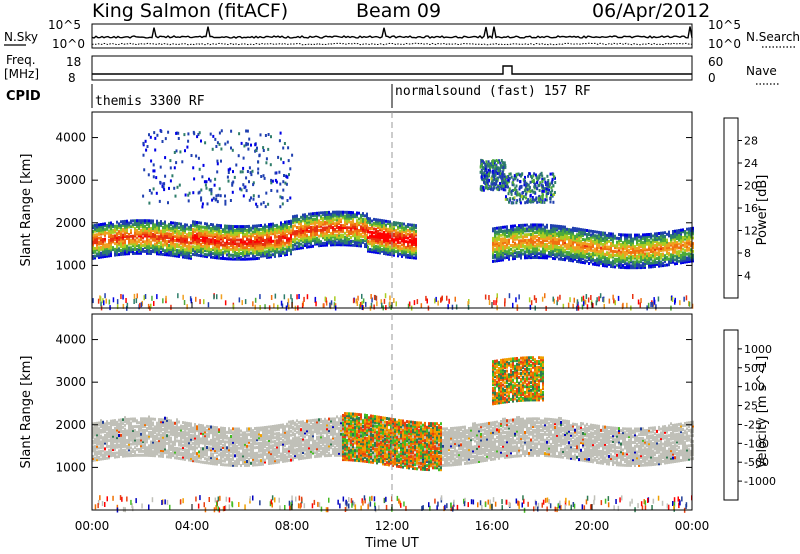 This screenshot has width=800, height=554. What do you see at coordinates (70, 223) in the screenshot?
I see `y-tick-label: 2000` at bounding box center [70, 223].